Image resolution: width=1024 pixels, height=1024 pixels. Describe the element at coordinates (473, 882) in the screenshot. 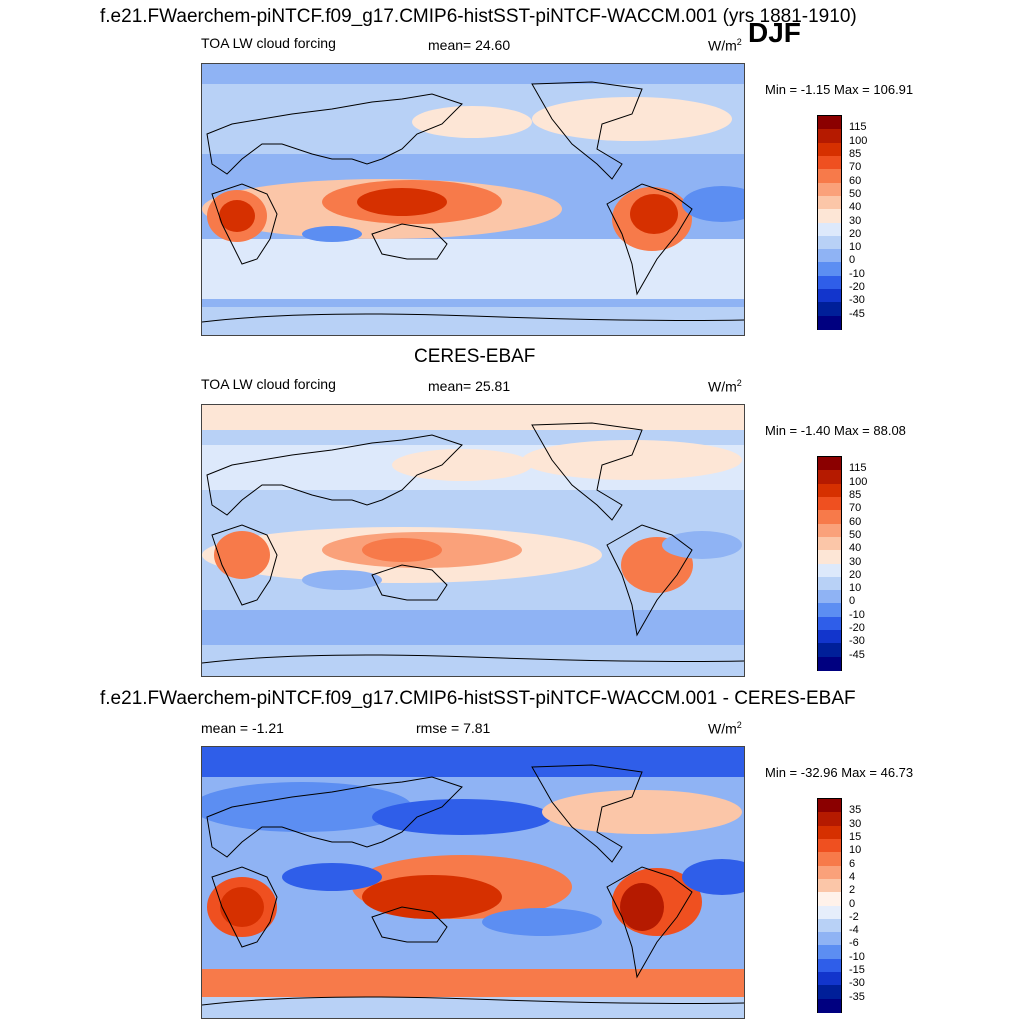

I see `diff-map` at that location.